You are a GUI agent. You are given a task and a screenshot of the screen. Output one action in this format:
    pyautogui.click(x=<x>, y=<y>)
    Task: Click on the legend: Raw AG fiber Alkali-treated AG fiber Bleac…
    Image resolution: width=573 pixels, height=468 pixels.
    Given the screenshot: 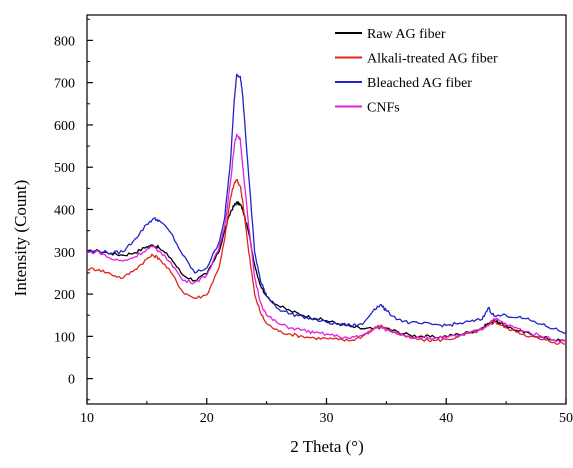 What is the action you would take?
    pyautogui.click(x=416, y=71)
    